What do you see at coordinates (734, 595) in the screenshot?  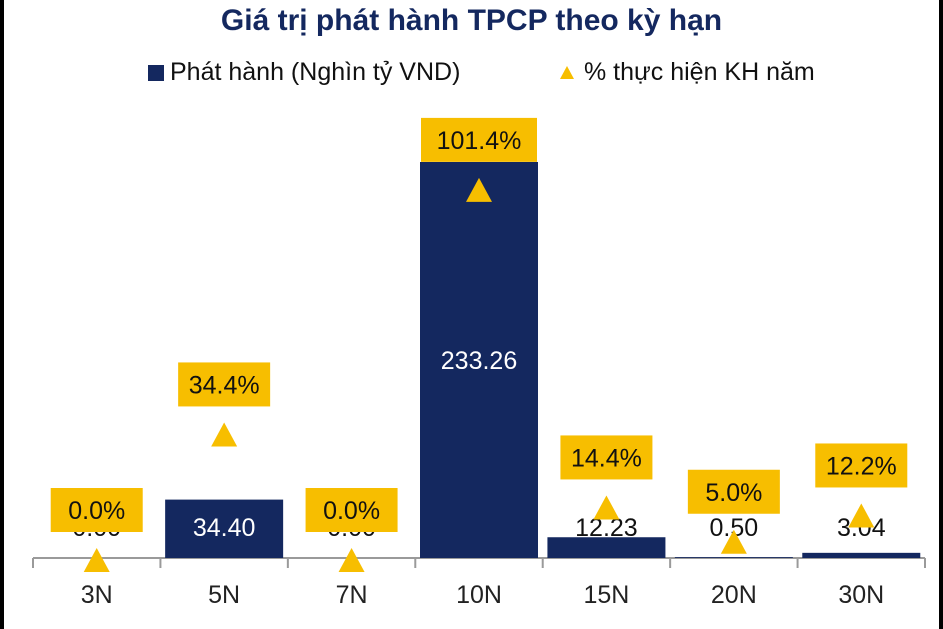 I see `x-tick-label: 20N` at bounding box center [734, 595].